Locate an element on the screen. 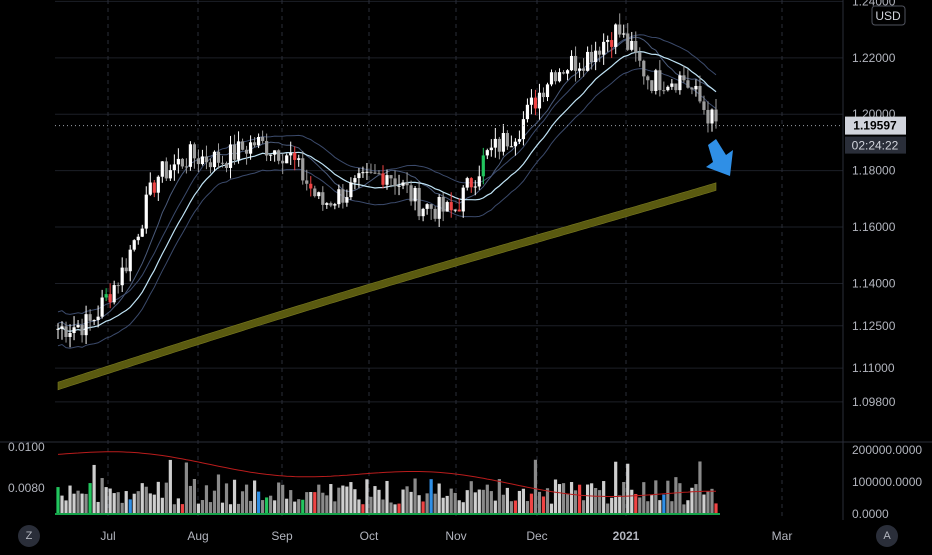 The width and height of the screenshot is (932, 555). currency-badge is located at coordinates (888, 15).